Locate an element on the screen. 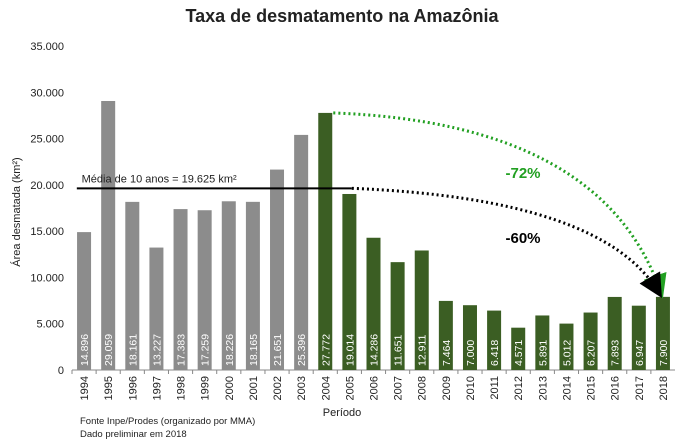 This screenshot has height=448, width=685. value-label: 29.059 is located at coordinates (109, 350).